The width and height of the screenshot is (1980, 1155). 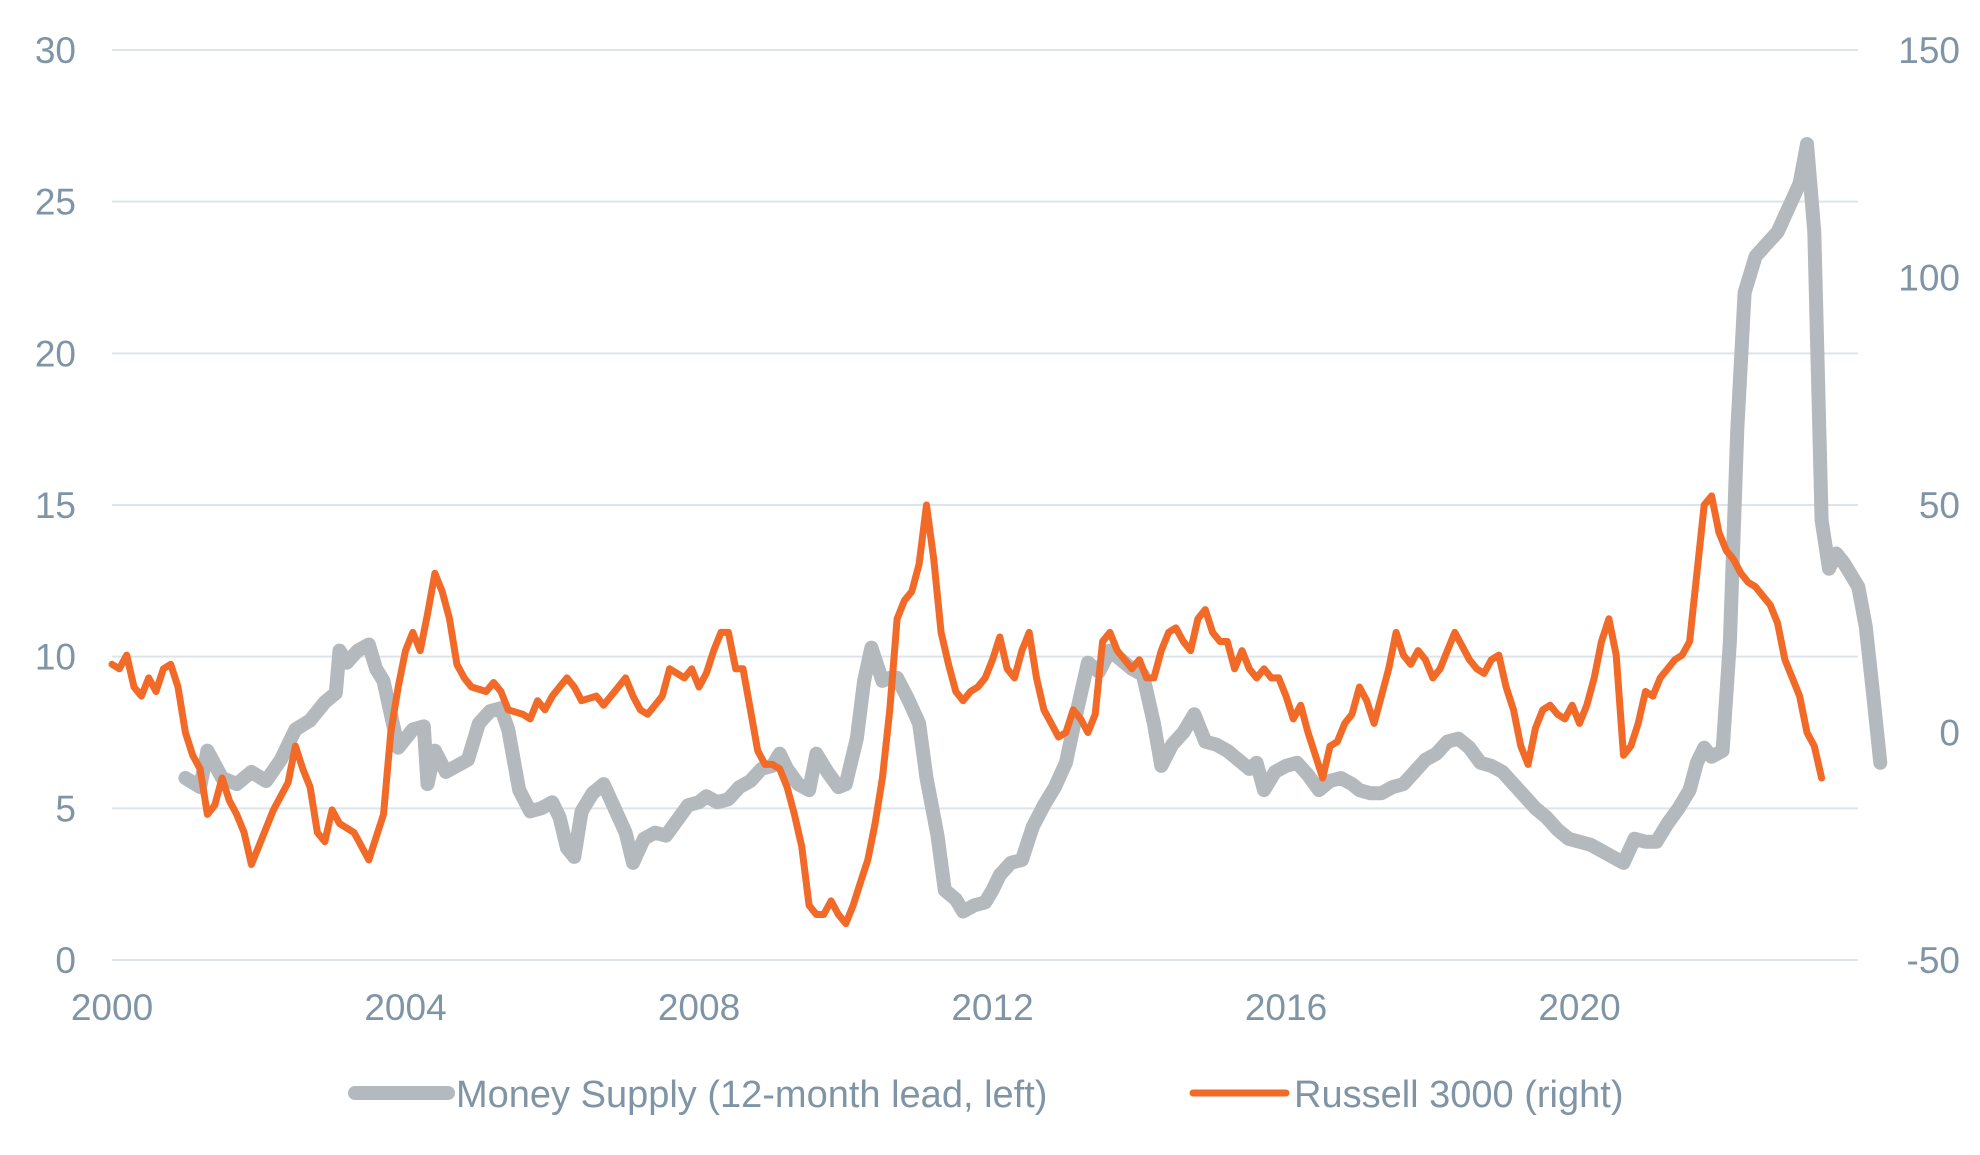 What do you see at coordinates (1929, 50) in the screenshot?
I see `y-right-tick-label: 150` at bounding box center [1929, 50].